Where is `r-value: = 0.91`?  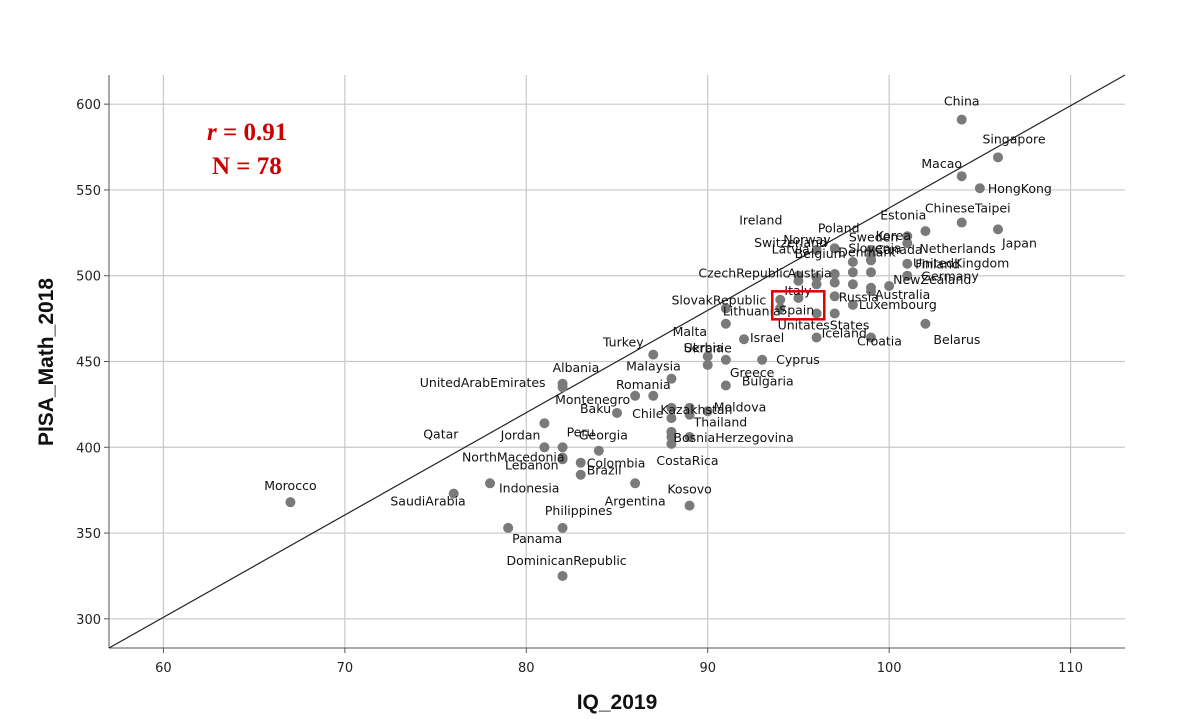 r-value: = 0.91 is located at coordinates (252, 132).